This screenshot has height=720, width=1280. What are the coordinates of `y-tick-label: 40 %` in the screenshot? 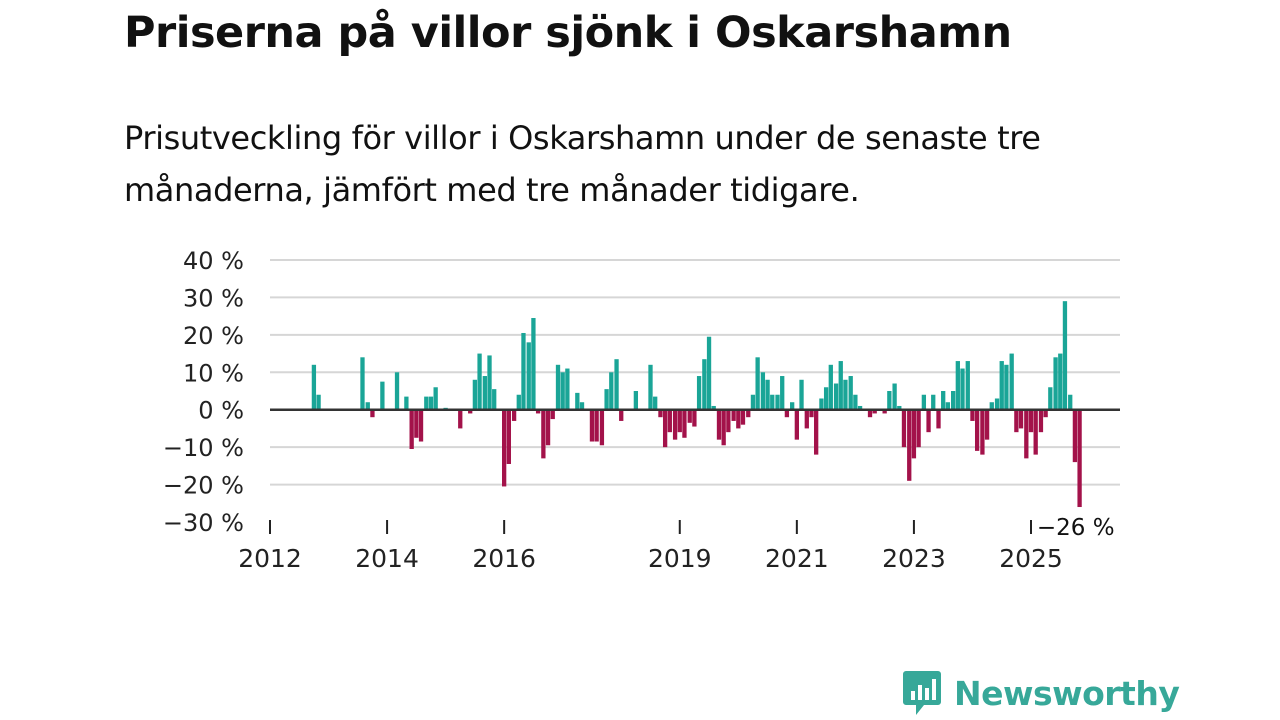 It's located at (213, 261).